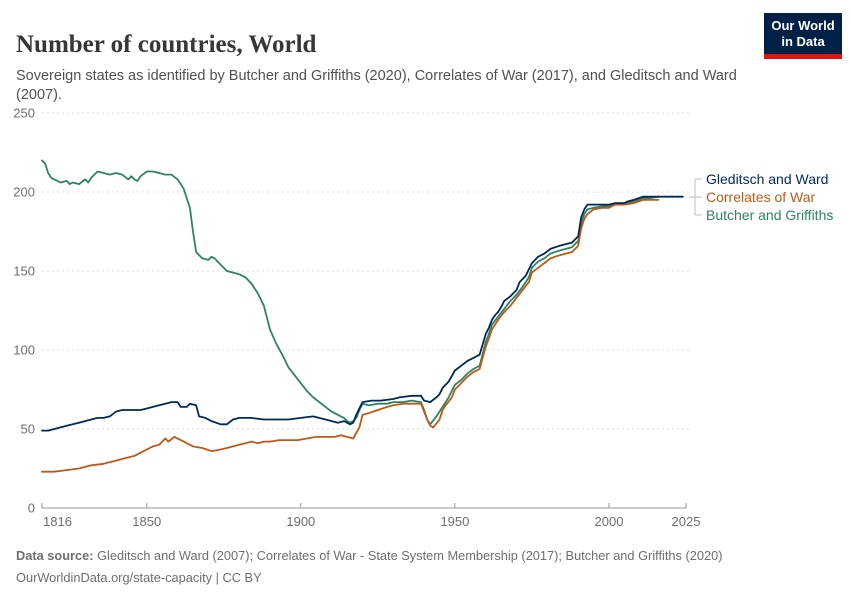 Image resolution: width=850 pixels, height=600 pixels. Describe the element at coordinates (769, 215) in the screenshot. I see `legend-label-butcher-and-griffiths: Butcher and Griffiths` at that location.